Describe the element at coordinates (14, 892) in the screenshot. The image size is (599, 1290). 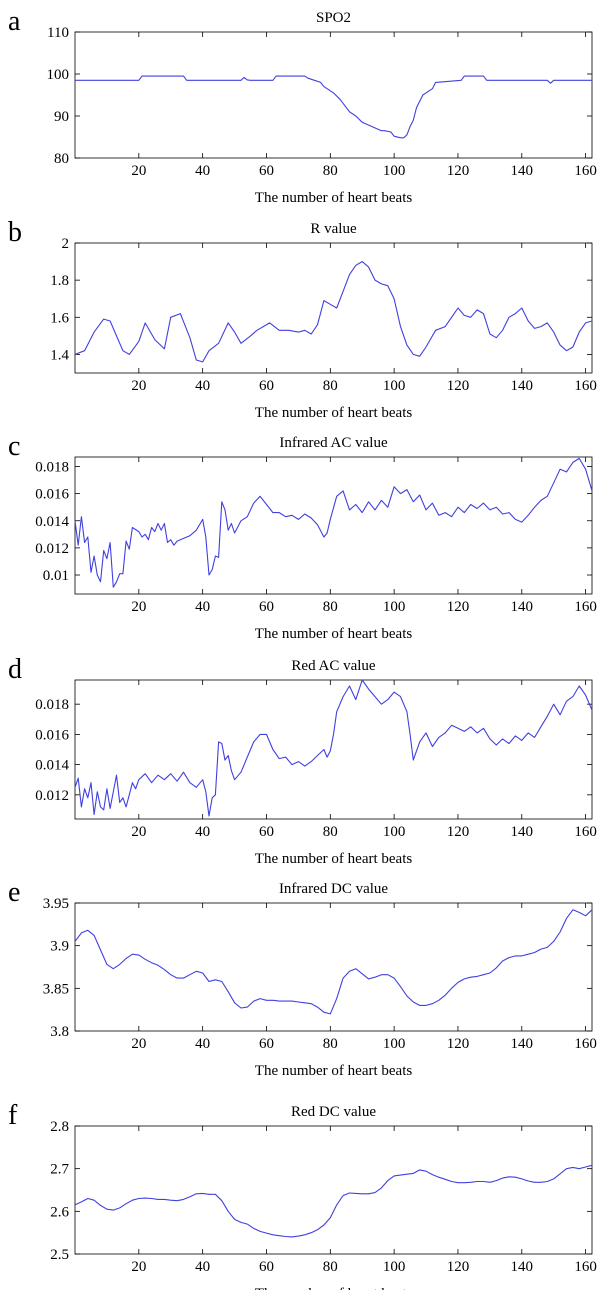
I see `panel-letter: e` at that location.